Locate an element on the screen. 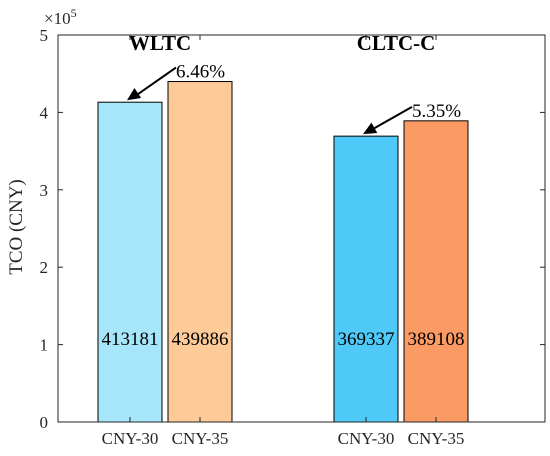  y-tick-label: 5 is located at coordinates (44, 35).